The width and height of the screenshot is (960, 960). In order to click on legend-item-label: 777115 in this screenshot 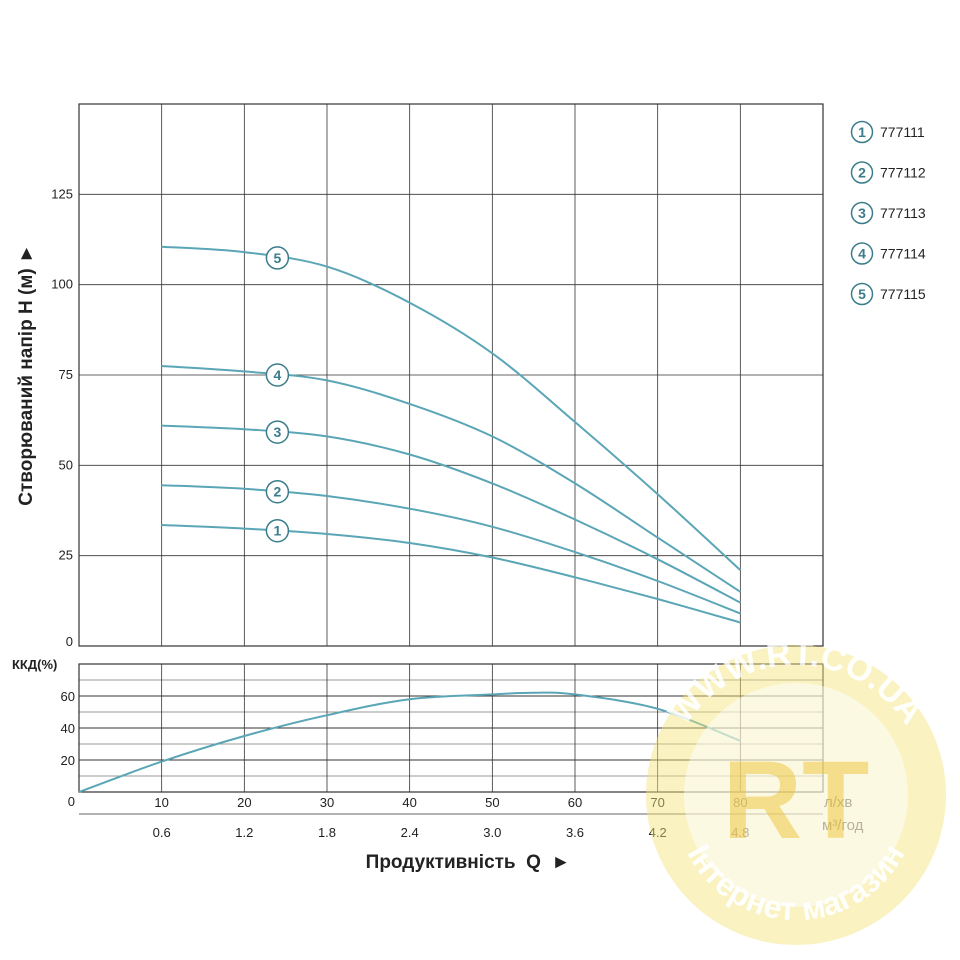, I will do `click(903, 294)`.